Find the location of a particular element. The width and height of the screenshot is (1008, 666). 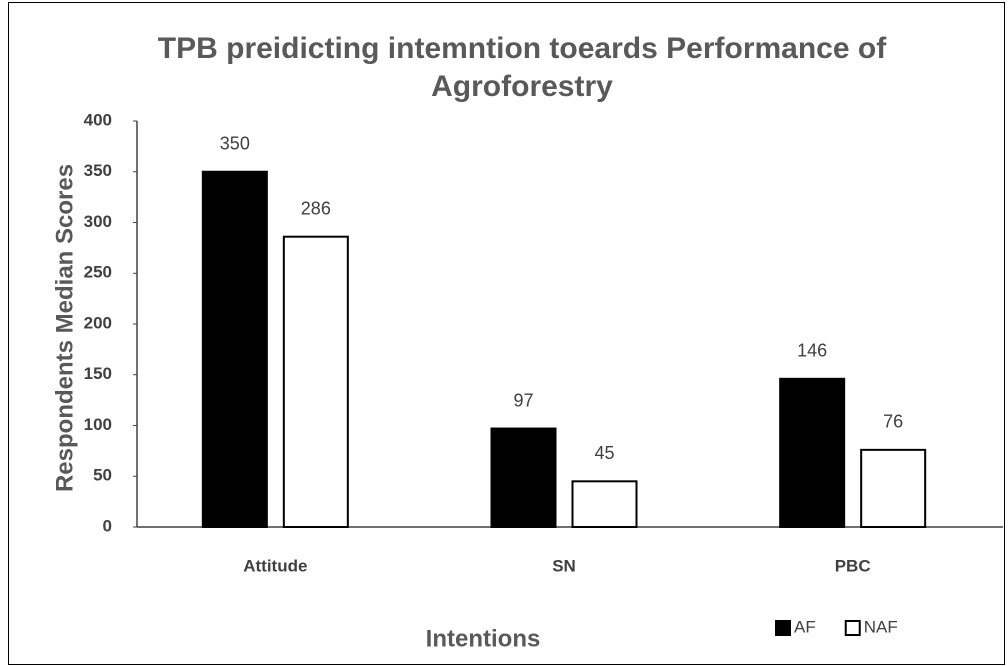

y-tick-label: 50 is located at coordinates (102, 475).